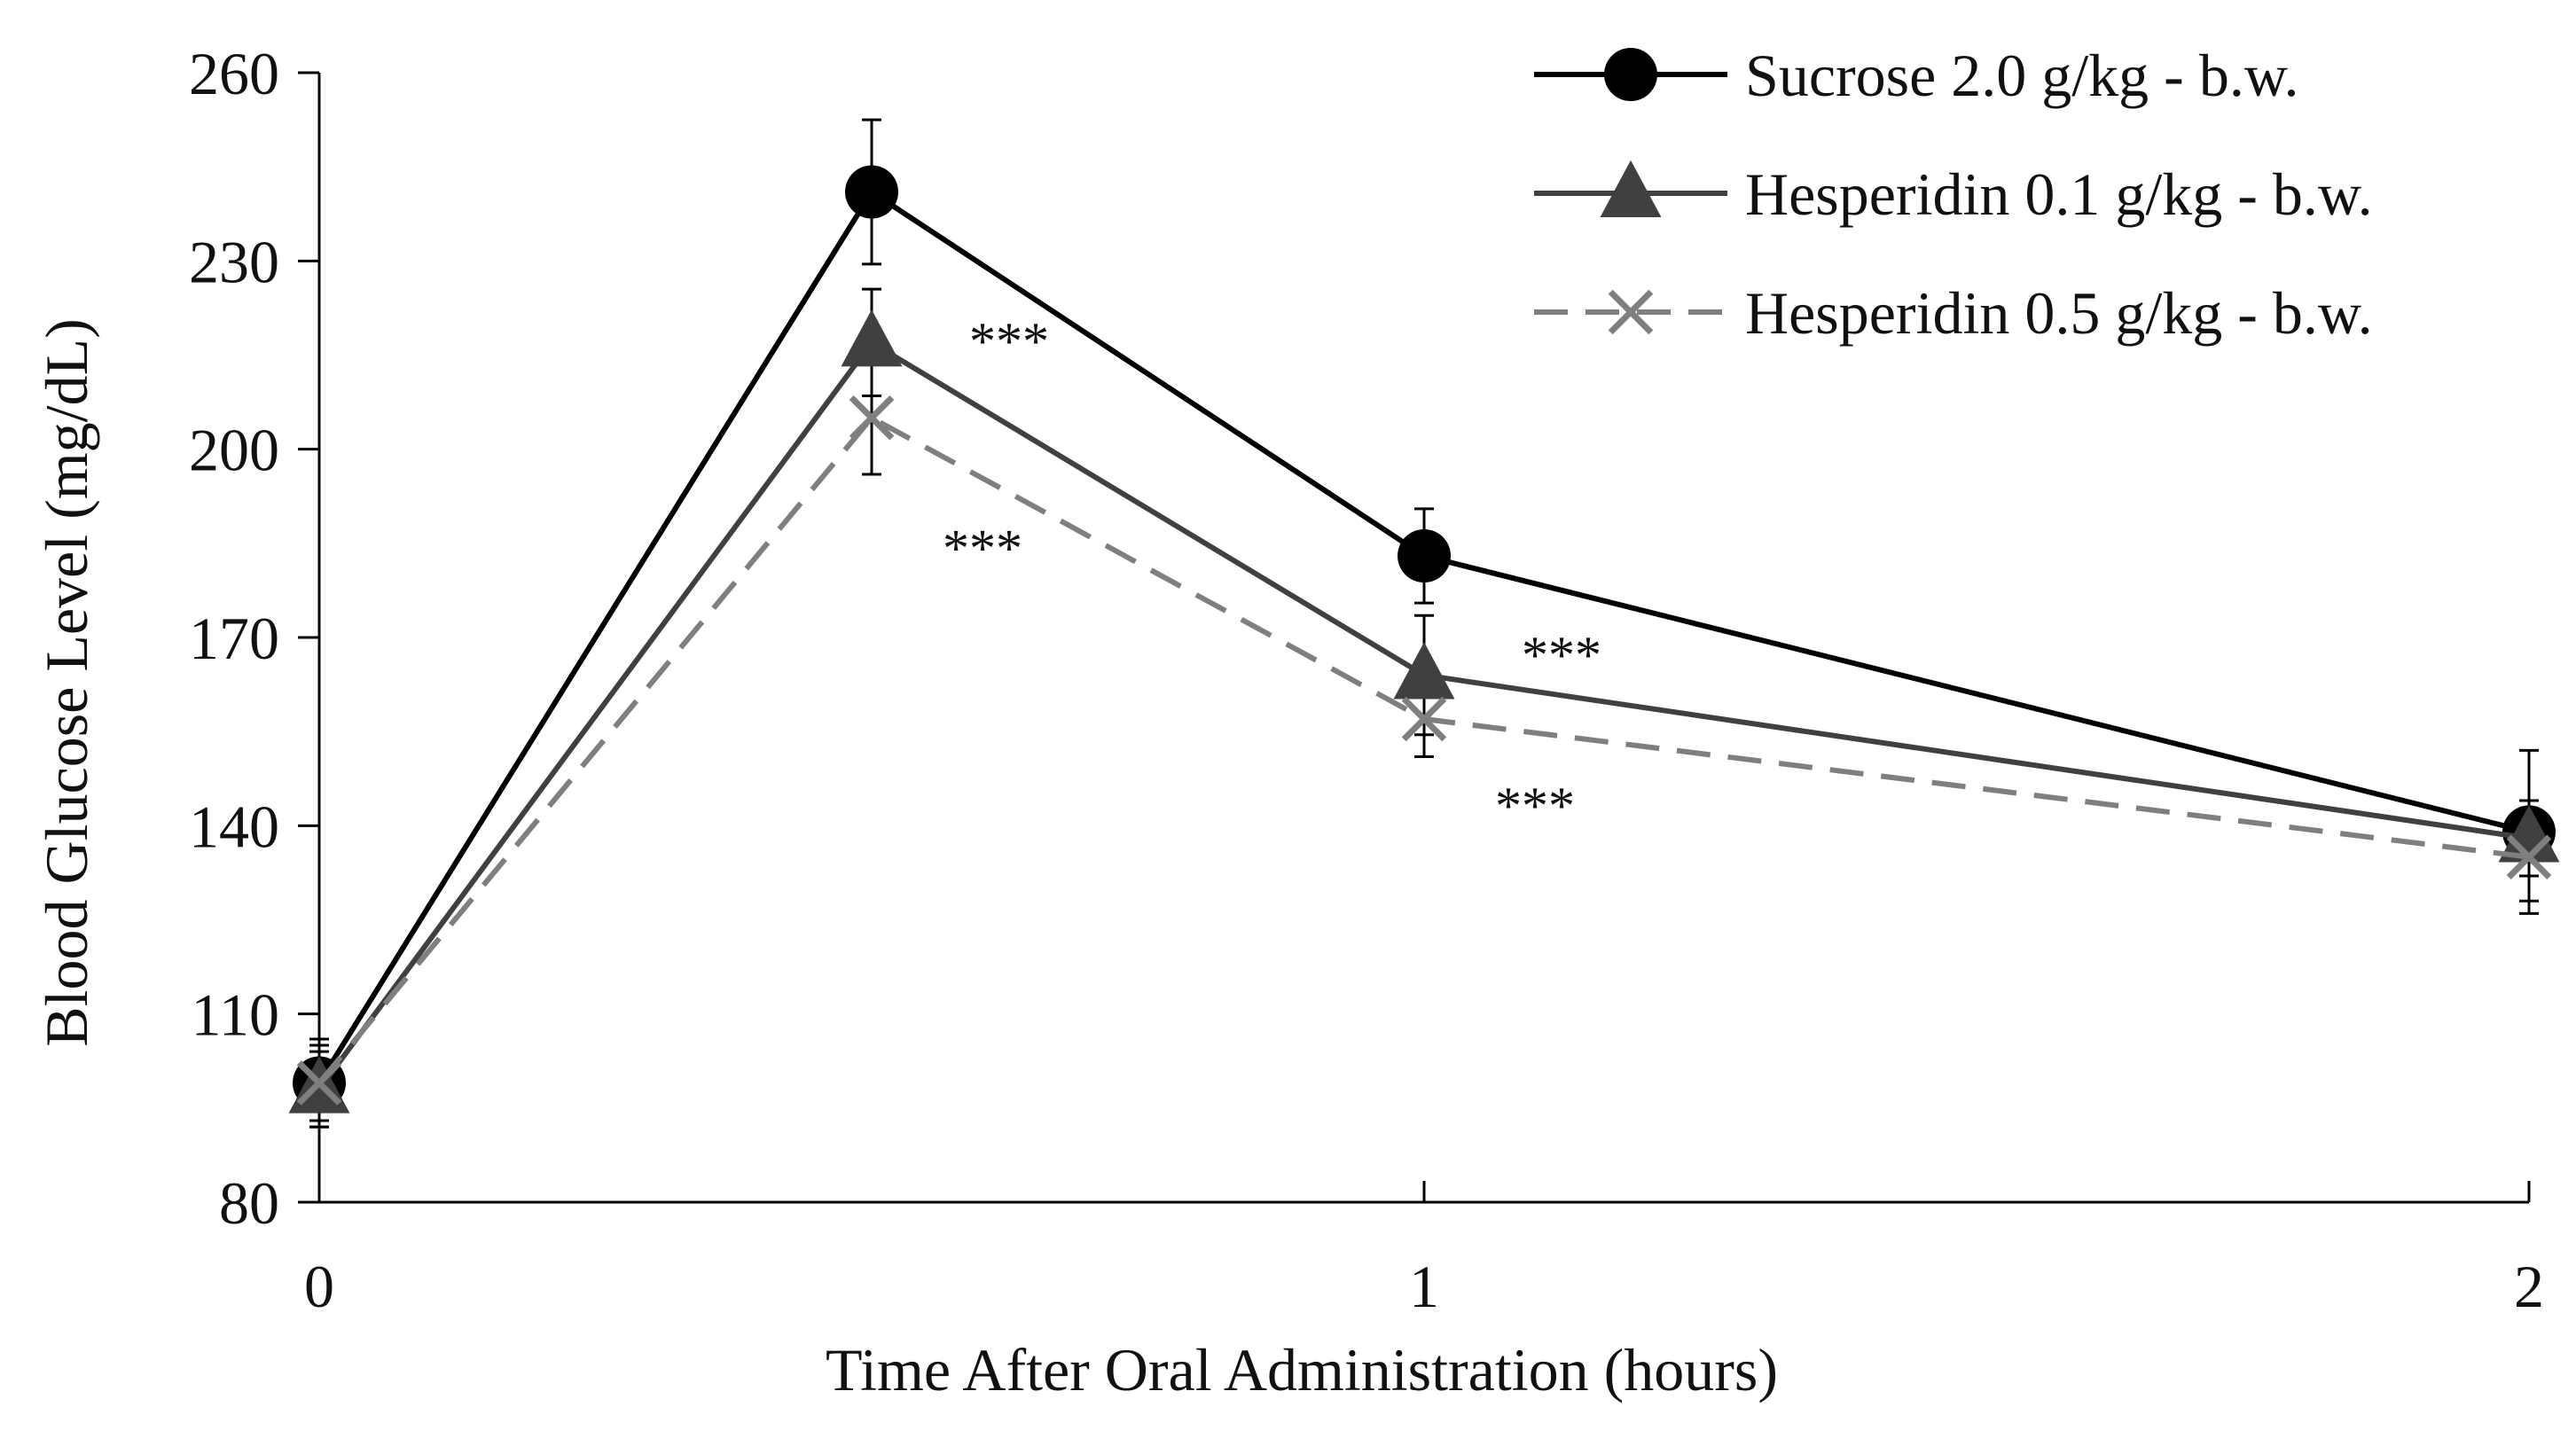 The width and height of the screenshot is (2576, 1446). What do you see at coordinates (234, 450) in the screenshot?
I see `y-tick-label: 200` at bounding box center [234, 450].